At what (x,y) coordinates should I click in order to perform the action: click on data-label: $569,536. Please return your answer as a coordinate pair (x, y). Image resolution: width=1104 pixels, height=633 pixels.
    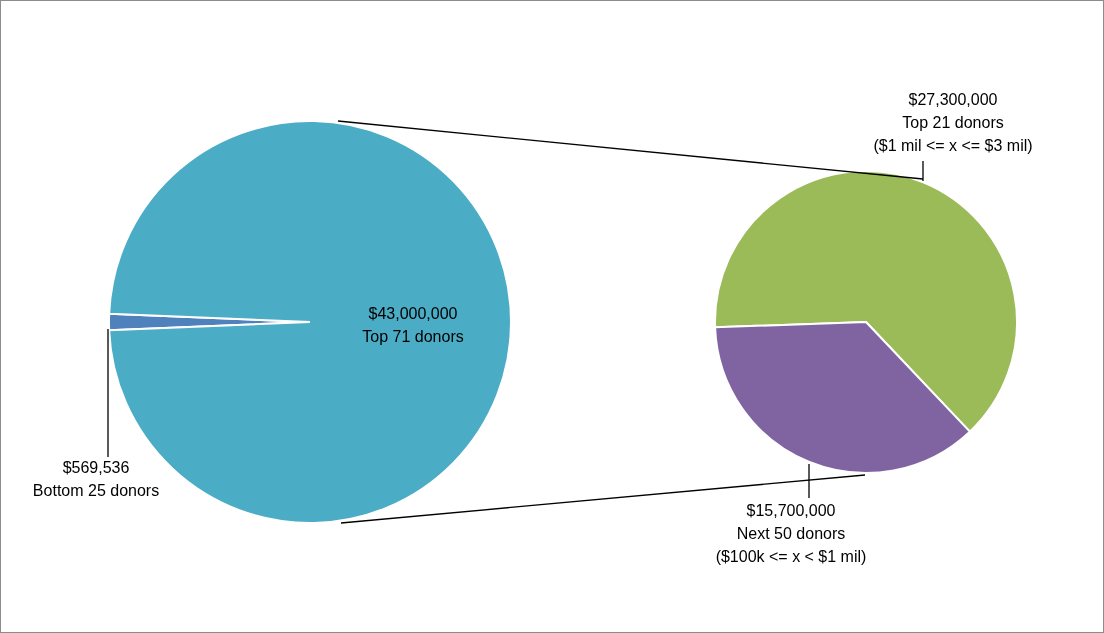
    Looking at the image, I should click on (96, 467).